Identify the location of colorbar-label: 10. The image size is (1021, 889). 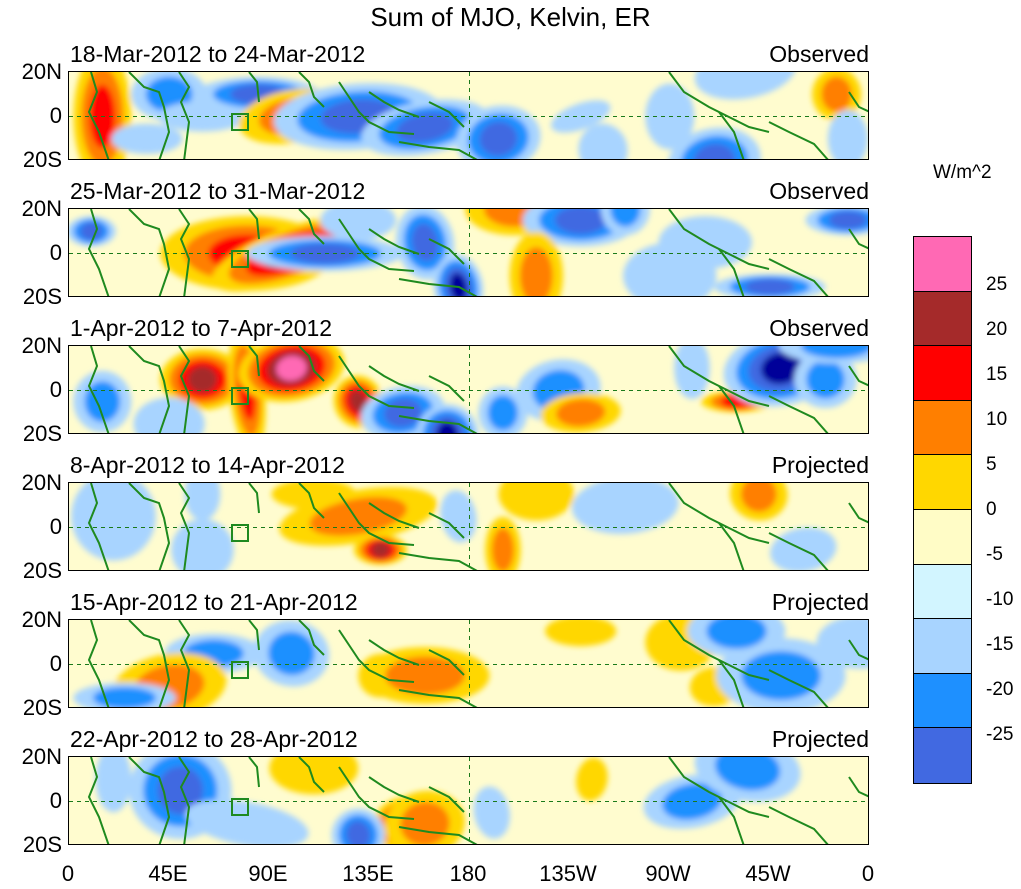
(997, 419).